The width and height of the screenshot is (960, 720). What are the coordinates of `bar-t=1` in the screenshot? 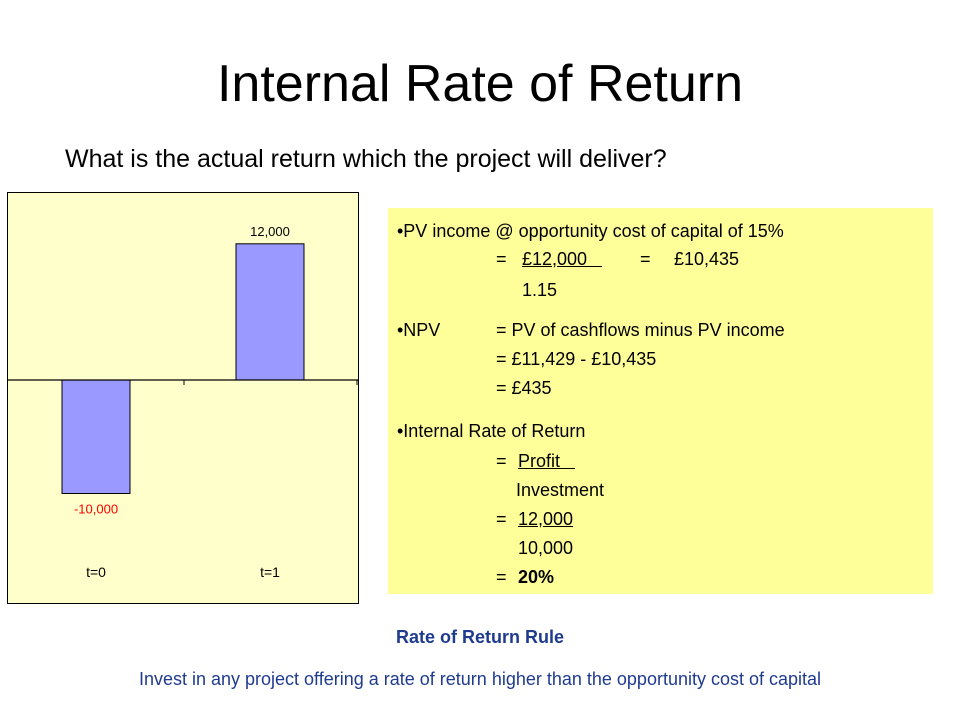 It's located at (270, 312).